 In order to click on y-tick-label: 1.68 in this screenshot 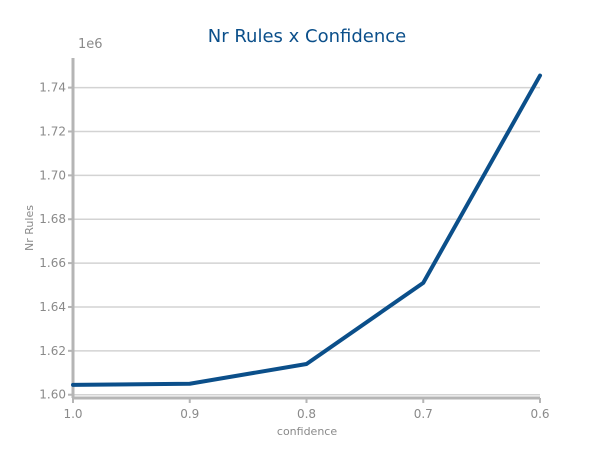, I will do `click(52, 219)`.